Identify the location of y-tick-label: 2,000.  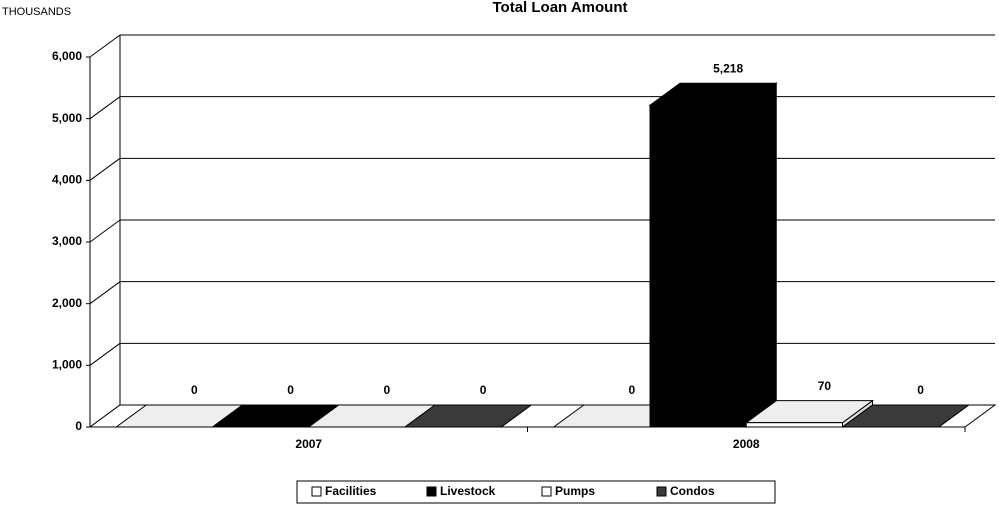
(67, 303).